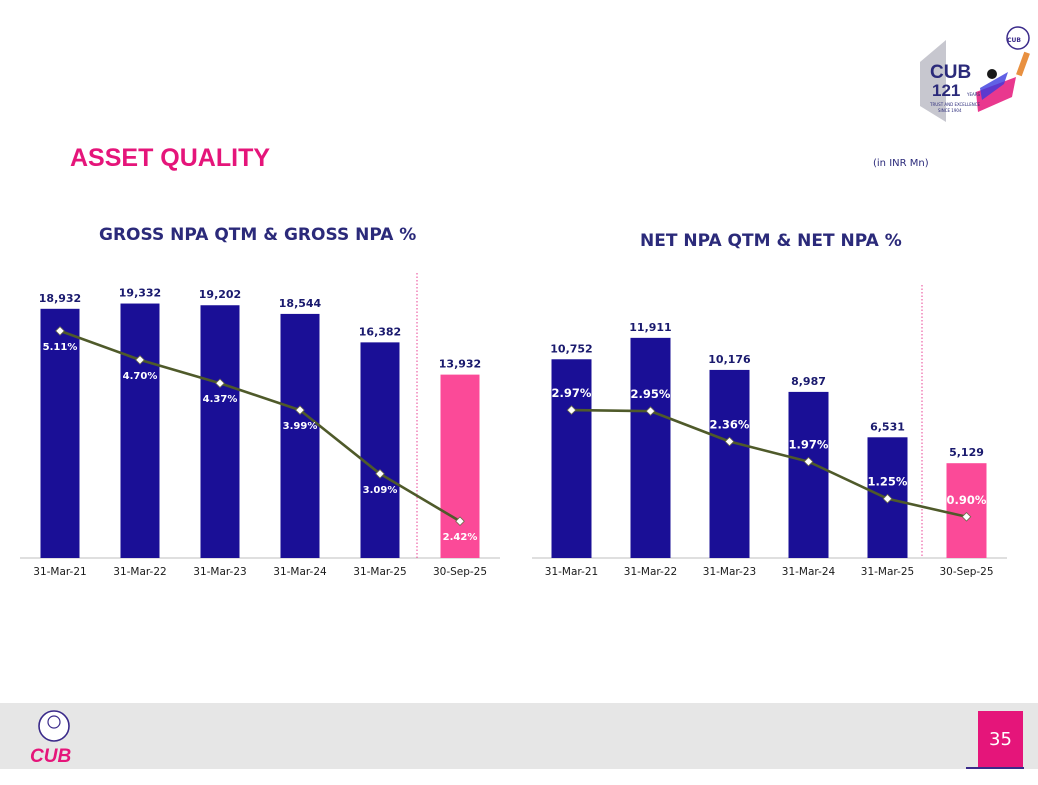  Describe the element at coordinates (50, 756) in the screenshot. I see `footer-logo-text: CUB` at that location.